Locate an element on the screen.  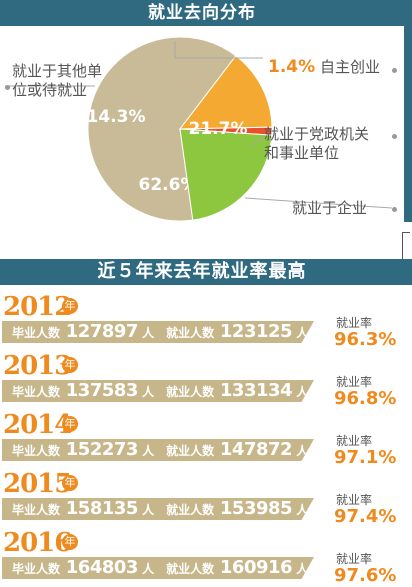
year-bar-text: 毕业人数 137583 人 就业人数 133134 人 is located at coordinates (160, 391).